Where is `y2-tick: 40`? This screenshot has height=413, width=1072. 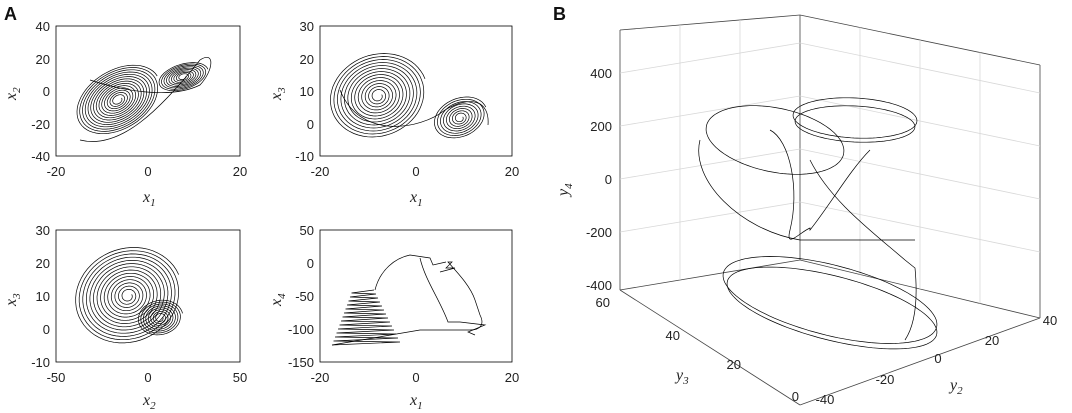
y2-tick: 40 is located at coordinates (1050, 320).